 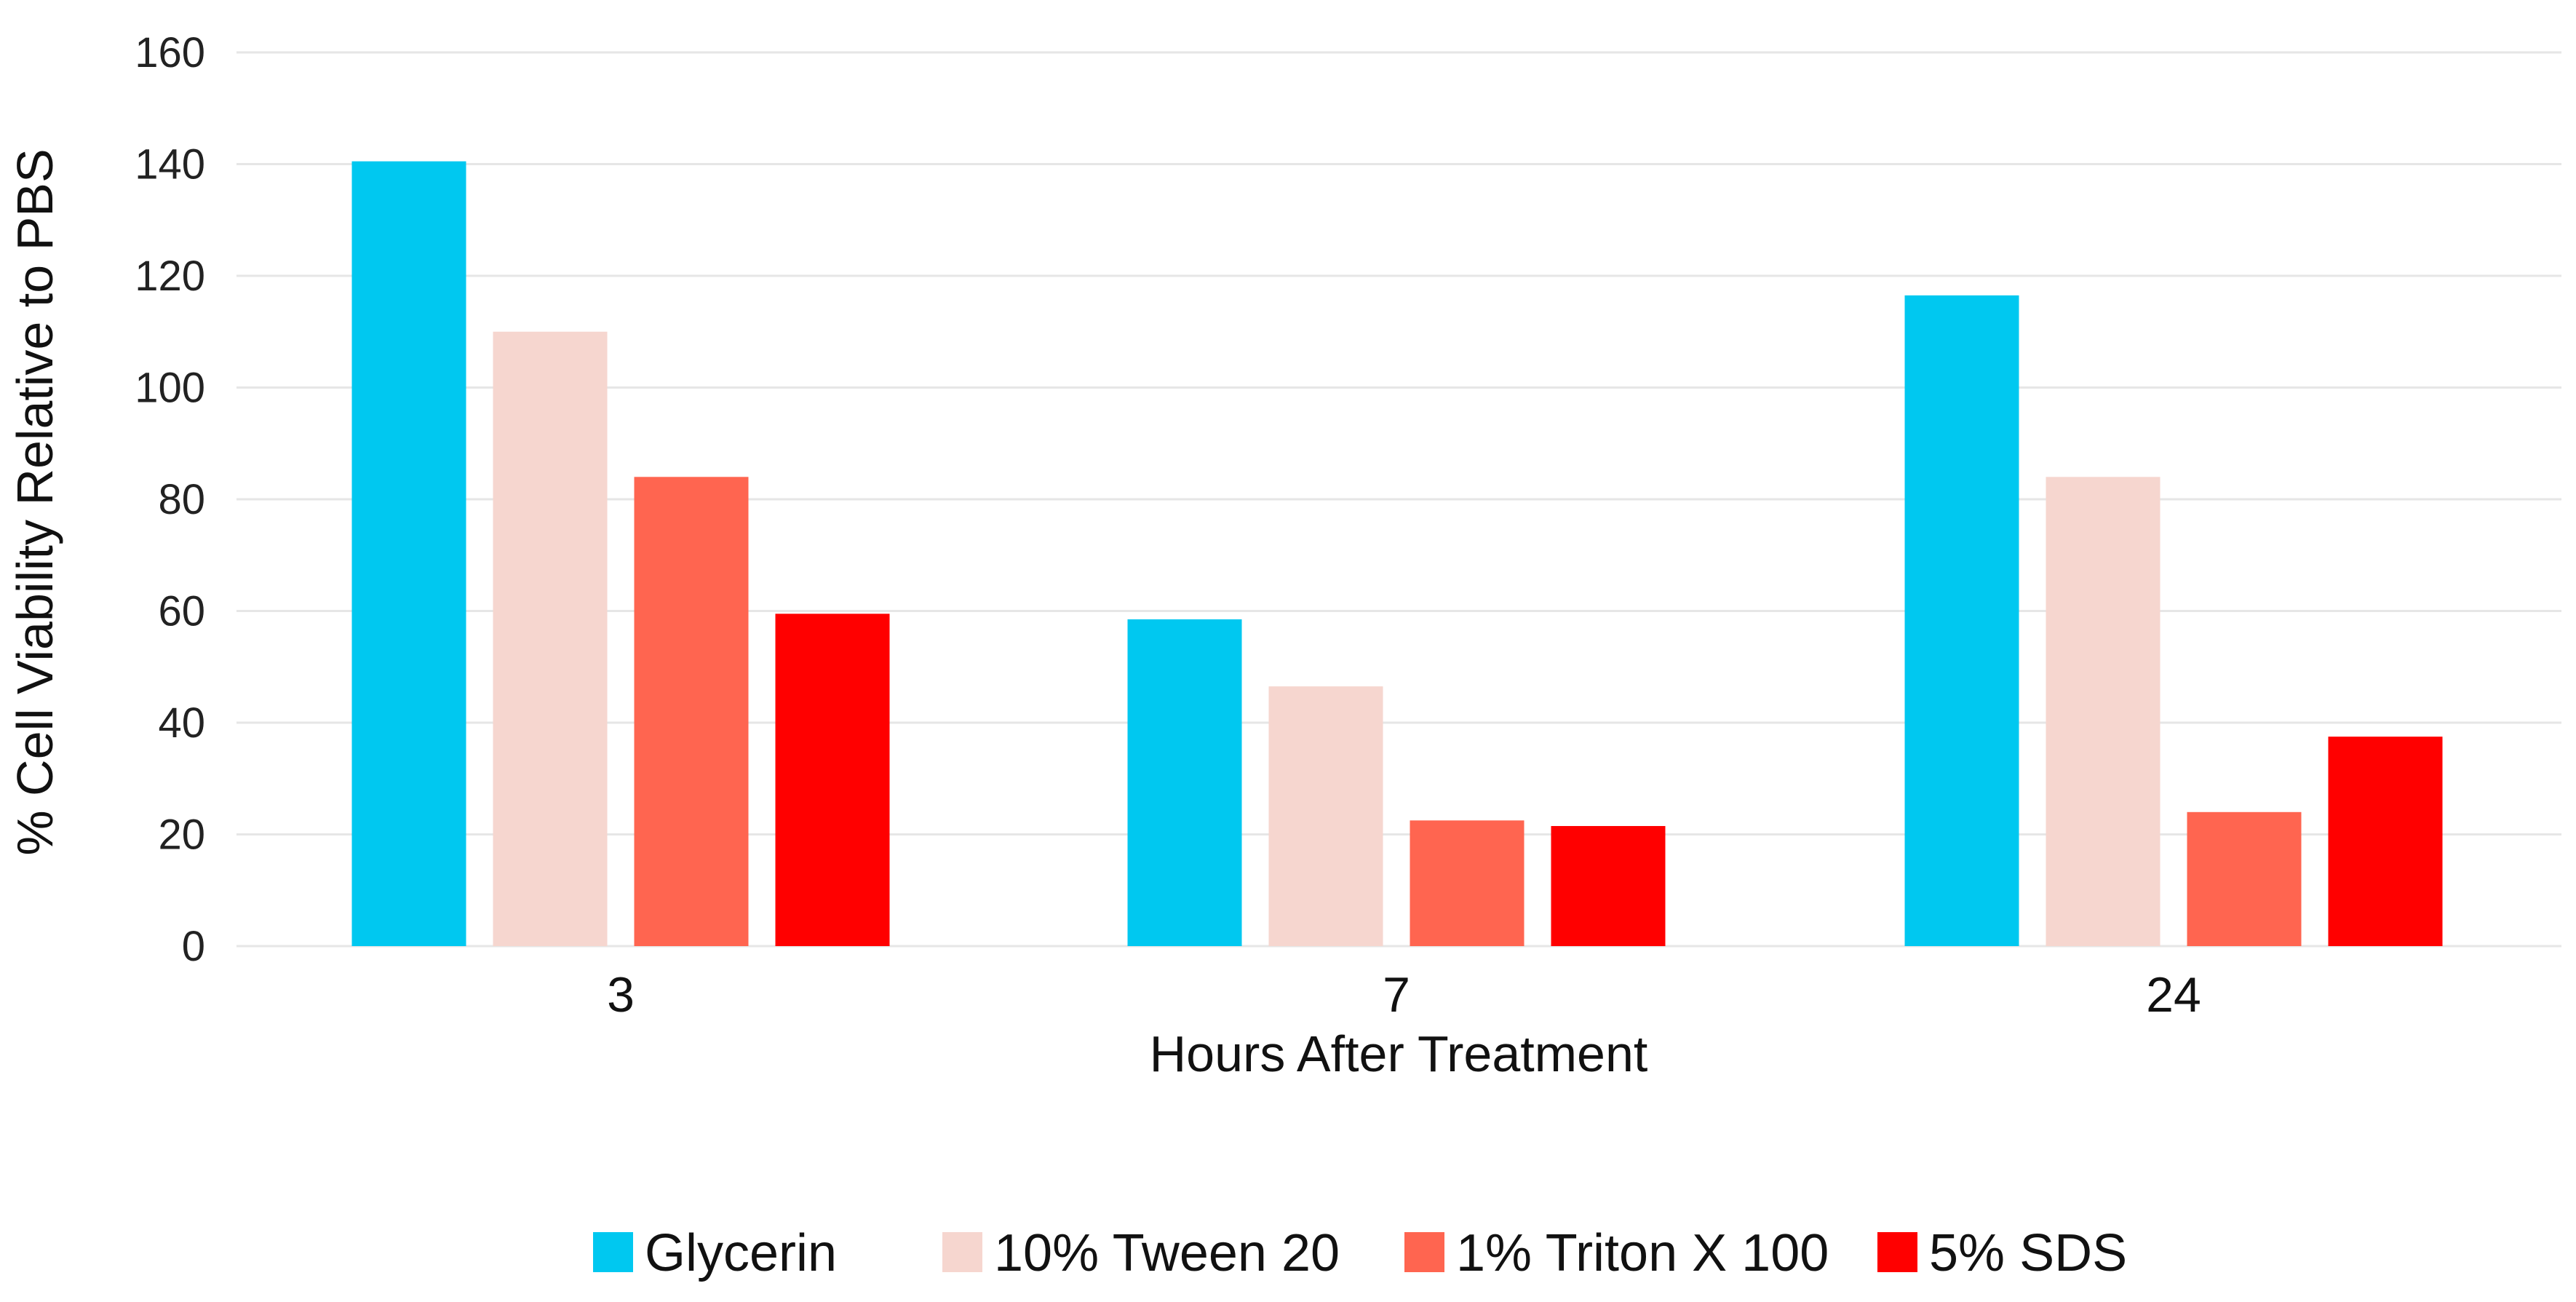 I want to click on y-axis-title: % Cell Viability Relative to PBS, so click(x=35, y=501).